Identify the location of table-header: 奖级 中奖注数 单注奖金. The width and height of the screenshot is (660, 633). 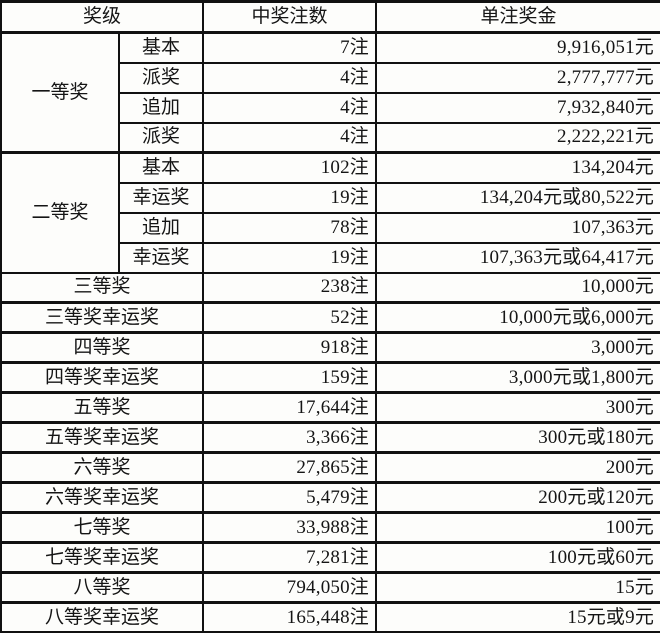
(330, 17).